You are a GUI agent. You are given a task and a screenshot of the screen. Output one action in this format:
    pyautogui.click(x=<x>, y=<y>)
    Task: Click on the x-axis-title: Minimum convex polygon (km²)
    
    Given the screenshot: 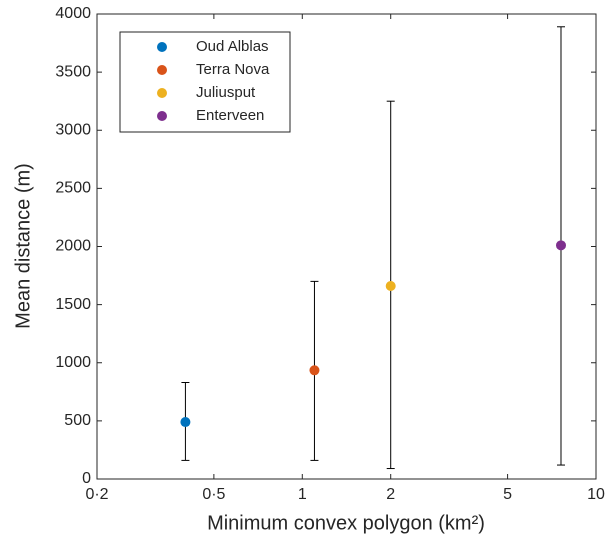 What is the action you would take?
    pyautogui.click(x=346, y=523)
    